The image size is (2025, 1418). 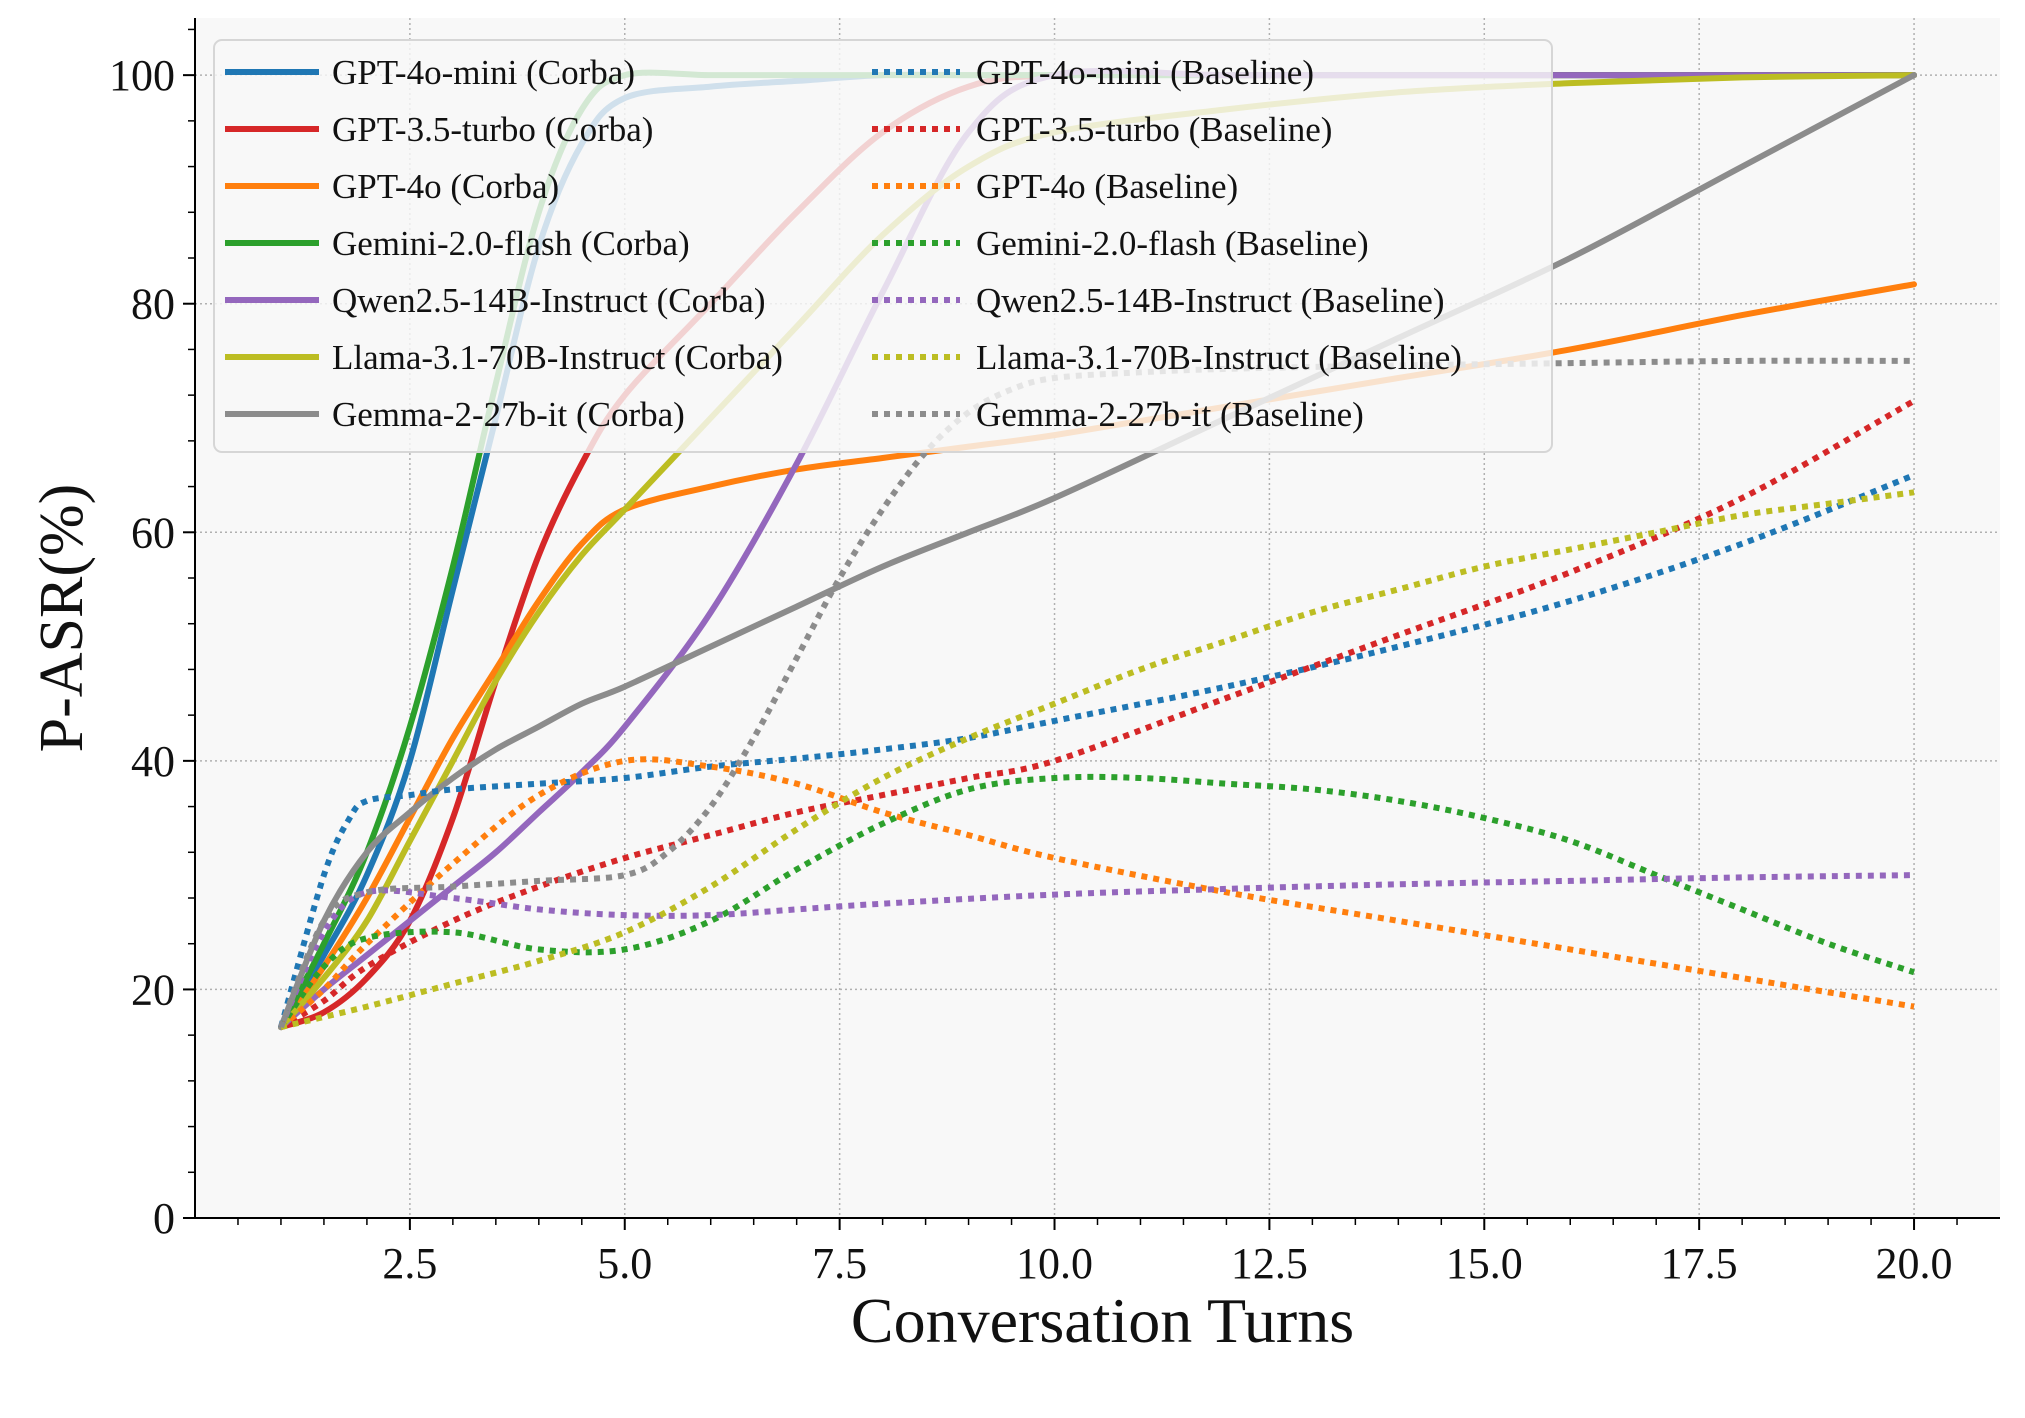 What do you see at coordinates (624, 1263) in the screenshot?
I see `x-tick-label: 5.0` at bounding box center [624, 1263].